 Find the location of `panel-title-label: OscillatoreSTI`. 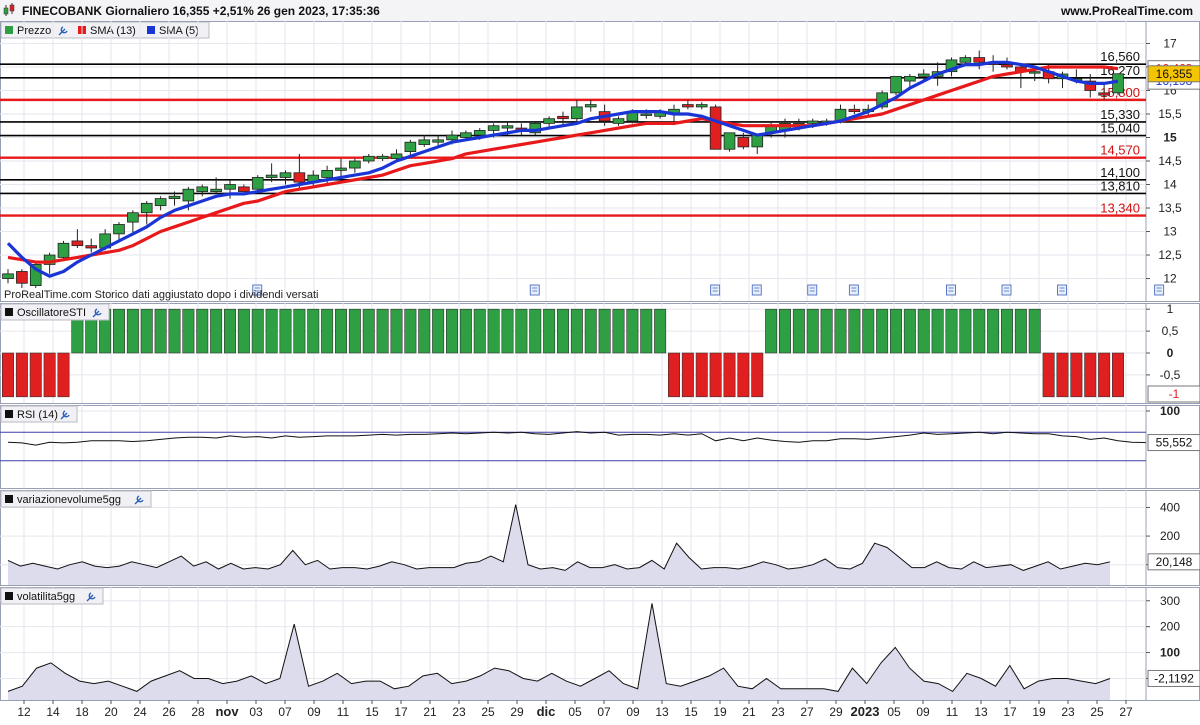

panel-title-label: OscillatoreSTI is located at coordinates (51, 313).